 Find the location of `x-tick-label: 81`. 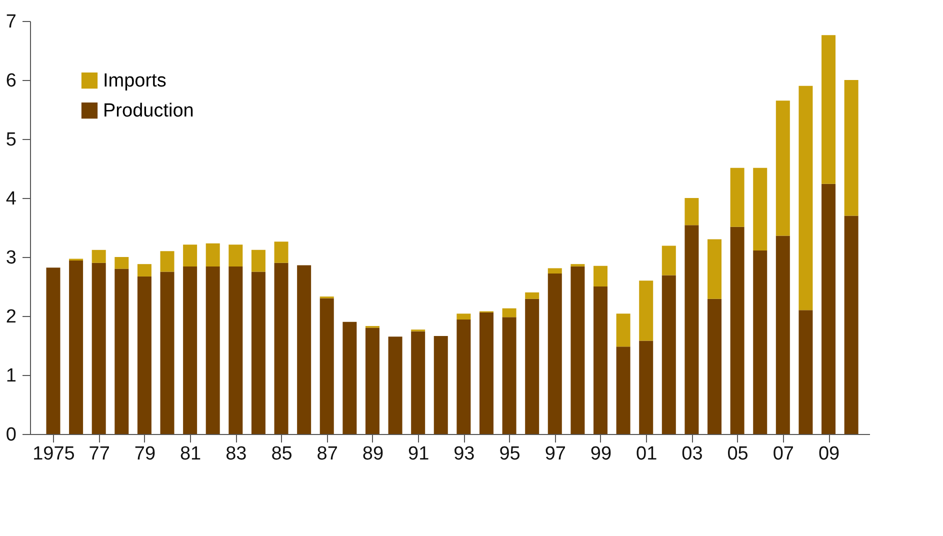

x-tick-label: 81 is located at coordinates (191, 454).